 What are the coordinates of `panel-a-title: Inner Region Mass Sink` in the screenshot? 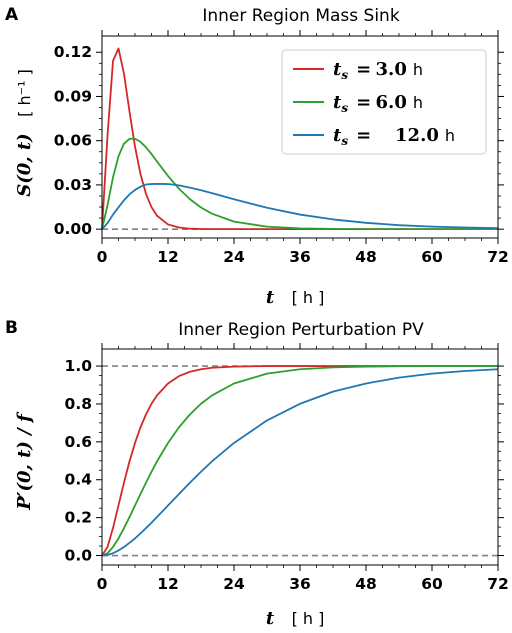 It's located at (301, 16).